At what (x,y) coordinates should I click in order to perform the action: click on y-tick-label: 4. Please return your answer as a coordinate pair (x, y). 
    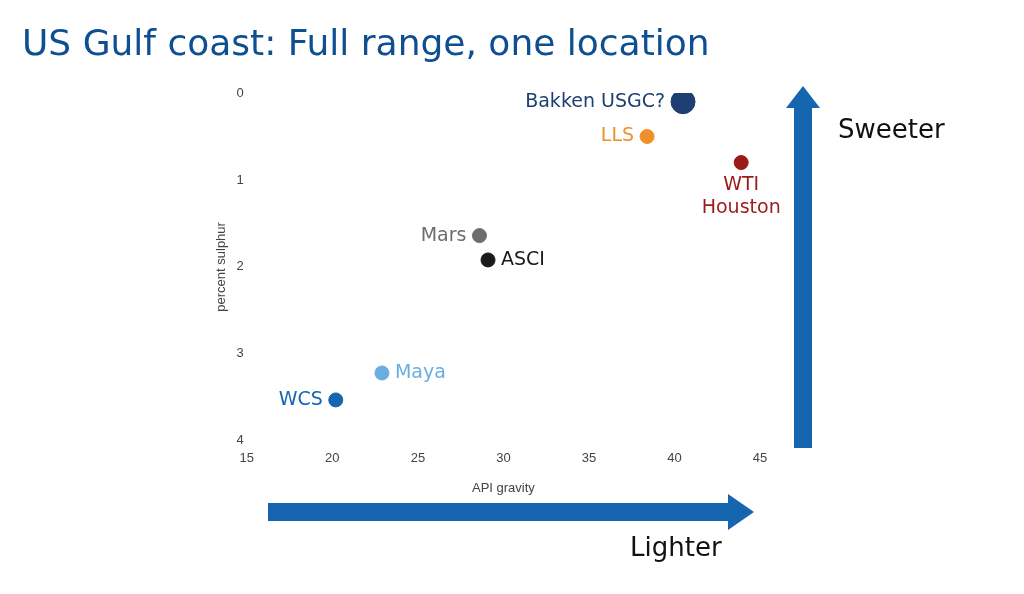
    Looking at the image, I should click on (240, 440).